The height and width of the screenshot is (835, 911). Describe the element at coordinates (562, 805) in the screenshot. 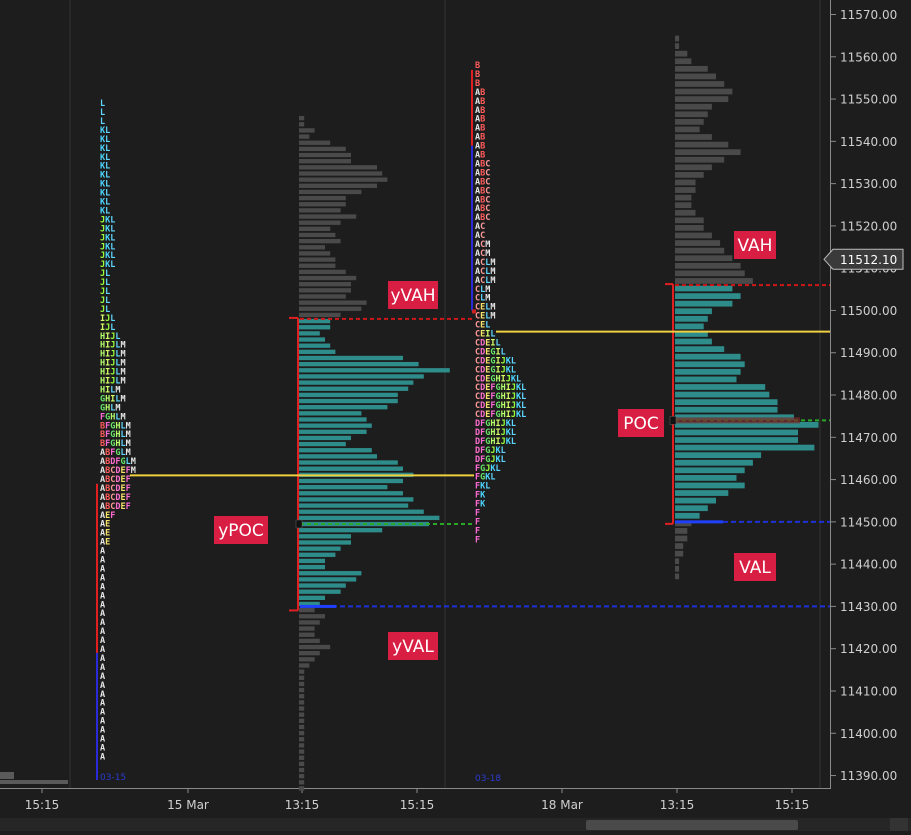

I see `time-tick-label: 18 Mar` at that location.